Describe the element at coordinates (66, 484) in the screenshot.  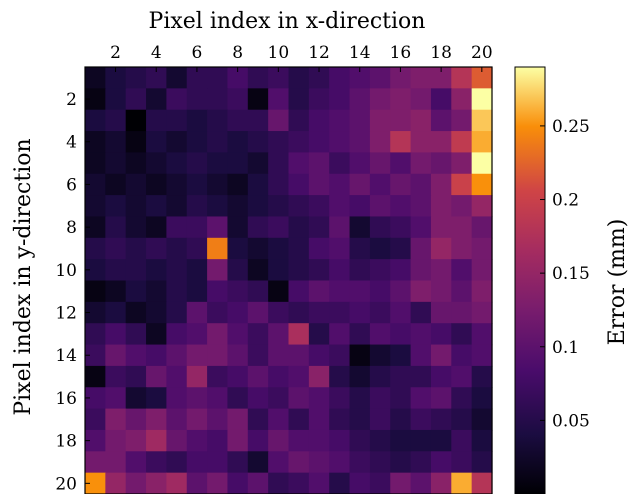
I see `y-tick-label: 20` at that location.